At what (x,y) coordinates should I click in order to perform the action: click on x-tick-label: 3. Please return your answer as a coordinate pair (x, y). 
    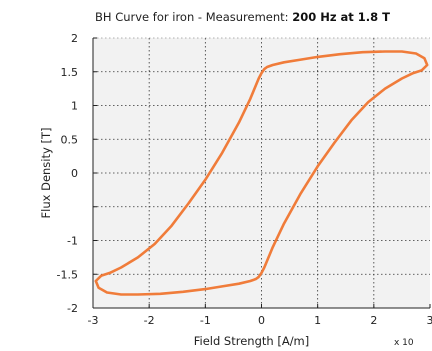
    Looking at the image, I should click on (429, 320).